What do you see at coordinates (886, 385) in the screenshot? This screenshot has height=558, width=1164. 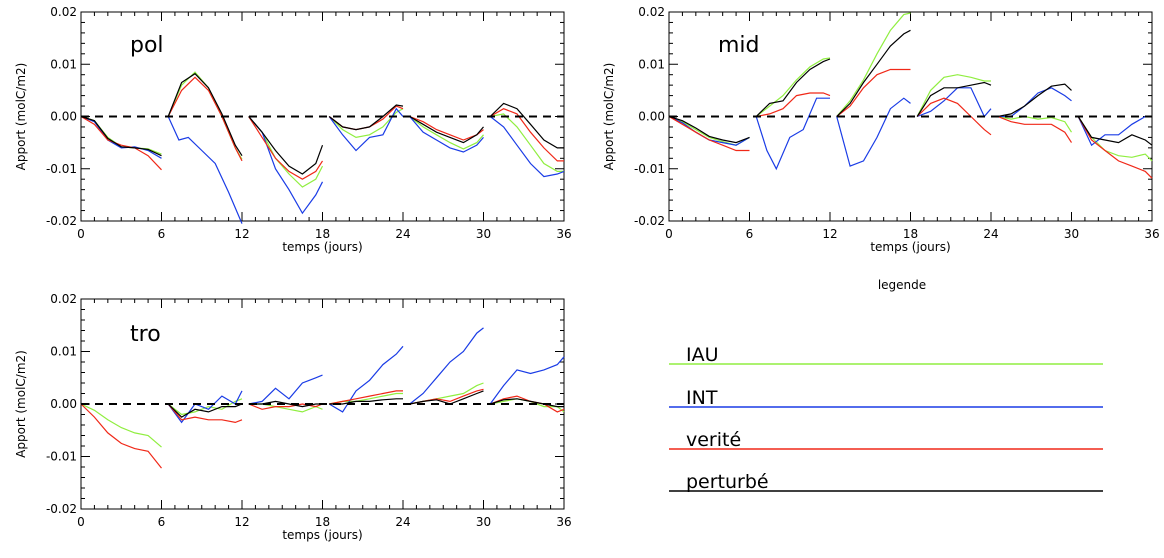 I see `legend: legende IAU INT verité perturbé` at bounding box center [886, 385].